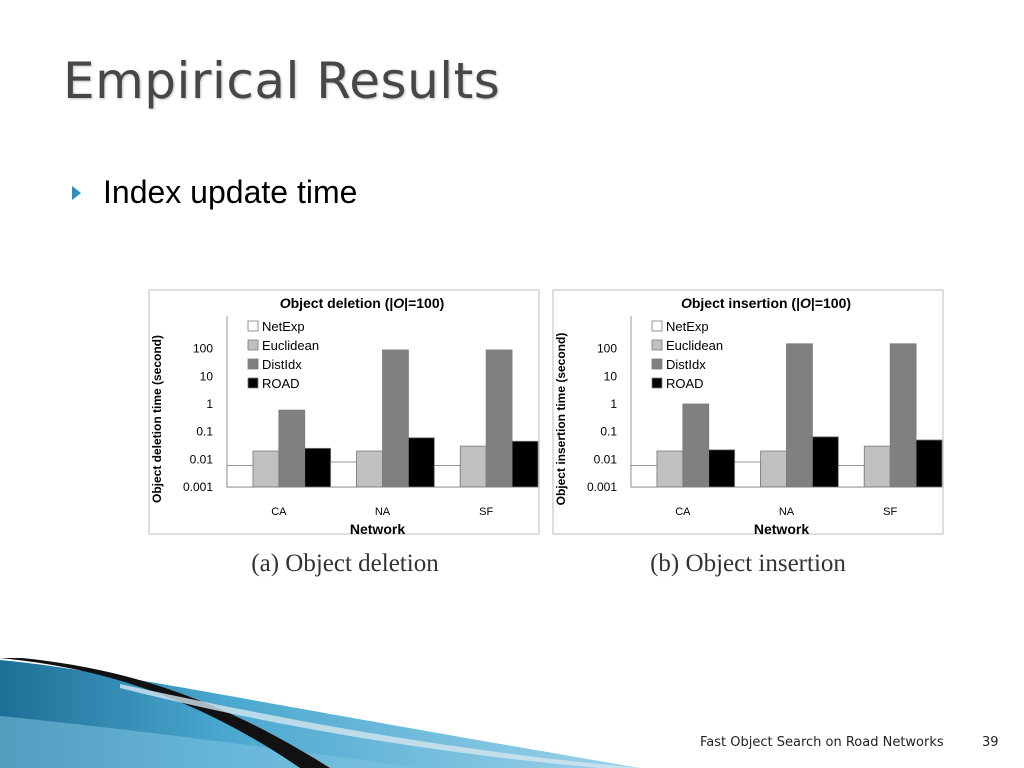 Image resolution: width=1024 pixels, height=768 pixels. What do you see at coordinates (822, 742) in the screenshot?
I see `footer-text: Fast Object Search on Road Networks` at bounding box center [822, 742].